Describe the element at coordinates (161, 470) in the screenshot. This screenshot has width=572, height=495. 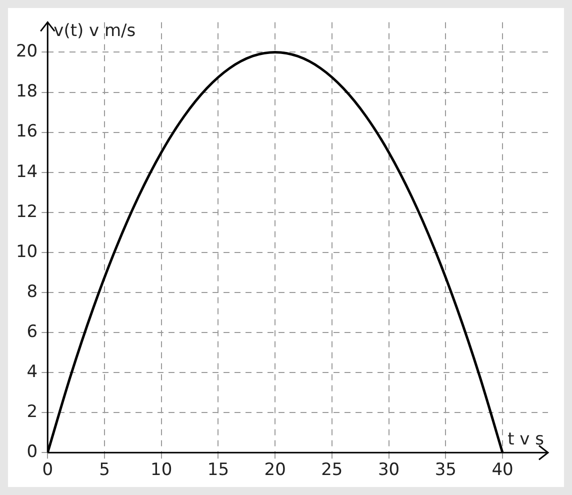
I see `x-tick-label: 10` at that location.